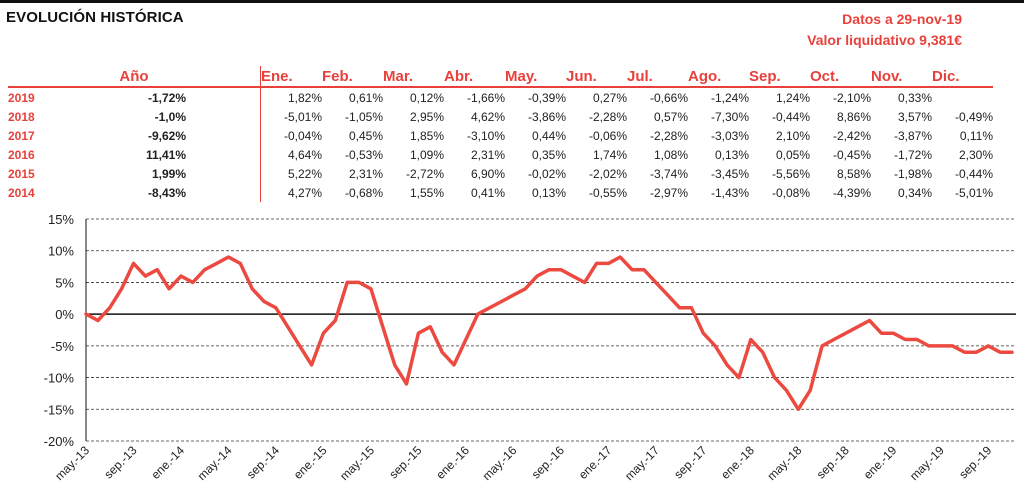 Image resolution: width=1024 pixels, height=504 pixels. What do you see at coordinates (657, 77) in the screenshot?
I see `header-month: Jul.` at bounding box center [657, 77].